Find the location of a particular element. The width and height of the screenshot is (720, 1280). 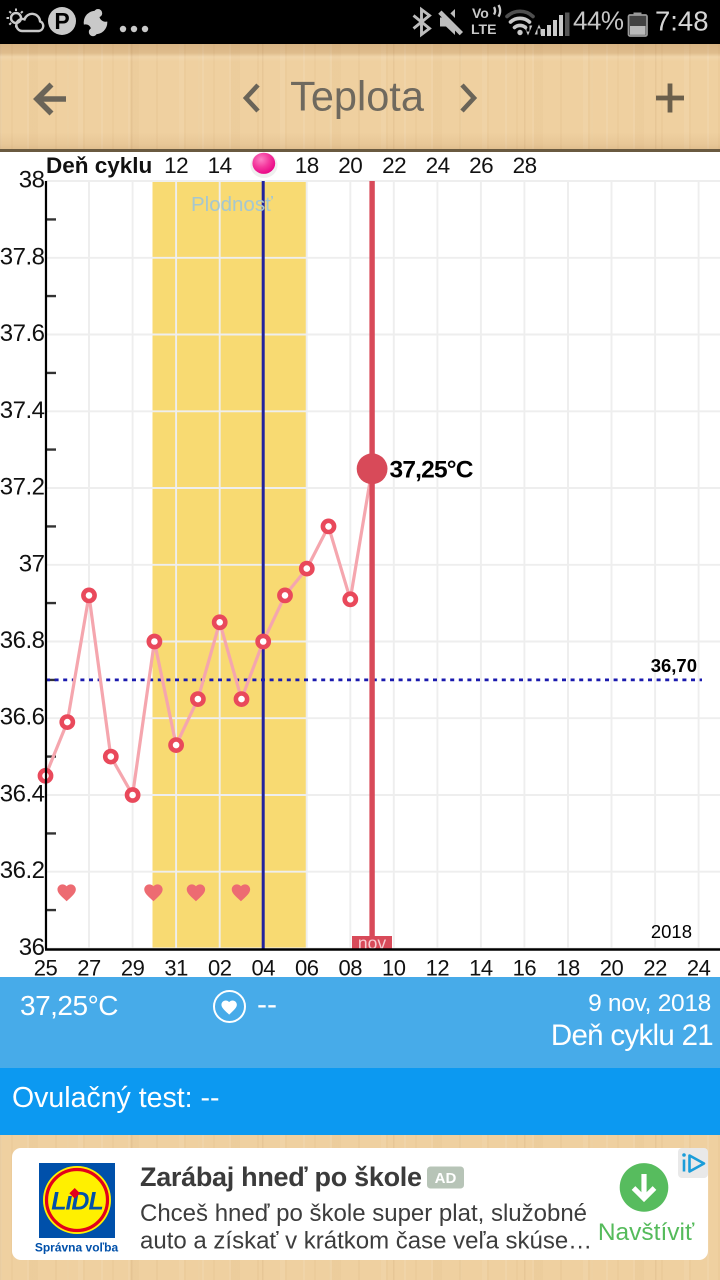

svg-text: 37 is located at coordinates (32, 563).